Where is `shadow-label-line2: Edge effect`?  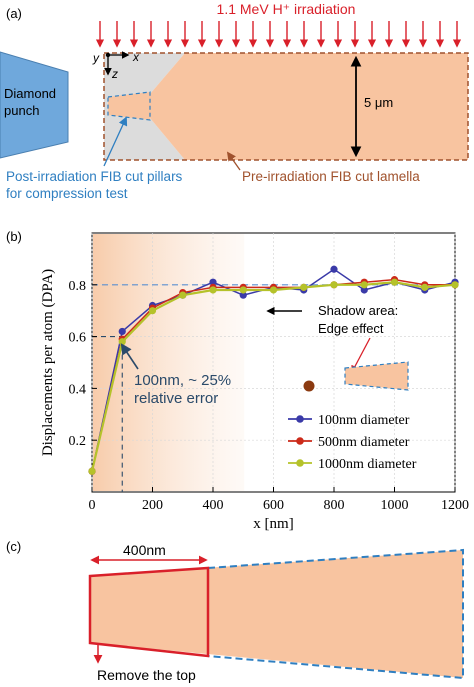 shadow-label-line2: Edge effect is located at coordinates (351, 328).